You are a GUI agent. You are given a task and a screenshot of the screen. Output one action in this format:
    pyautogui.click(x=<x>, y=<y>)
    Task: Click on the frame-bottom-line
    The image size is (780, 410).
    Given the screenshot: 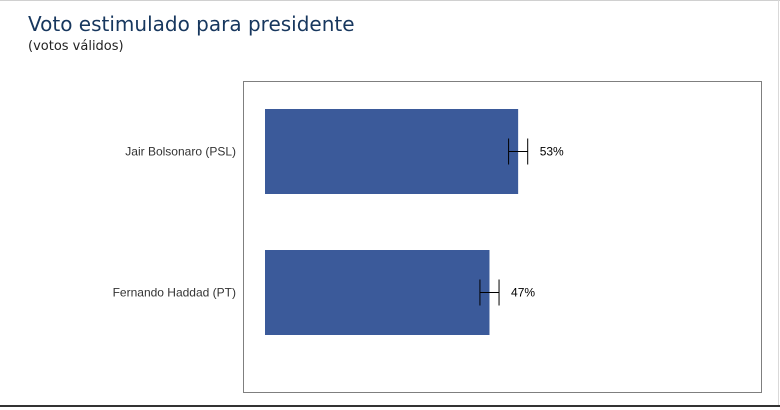 What is the action you would take?
    pyautogui.click(x=390, y=406)
    